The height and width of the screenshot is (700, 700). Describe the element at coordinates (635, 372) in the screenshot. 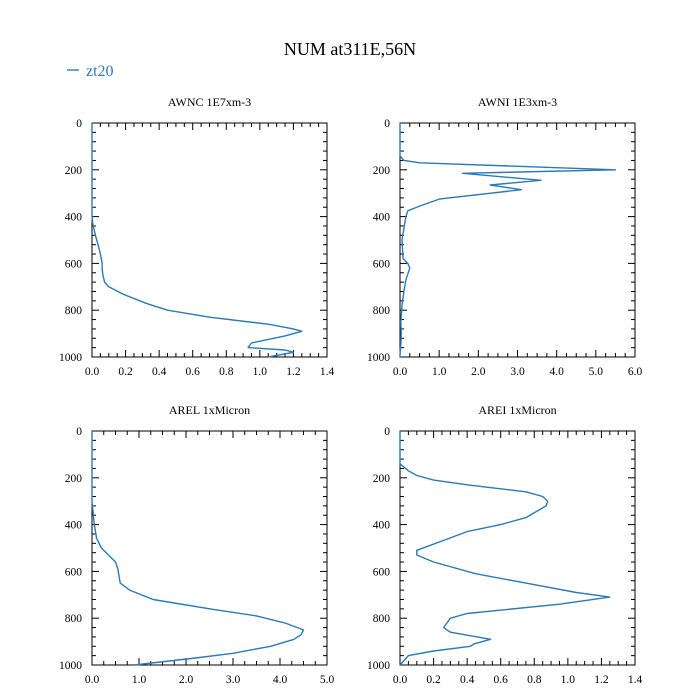

I see `x-tick-label: 6.0` at that location.